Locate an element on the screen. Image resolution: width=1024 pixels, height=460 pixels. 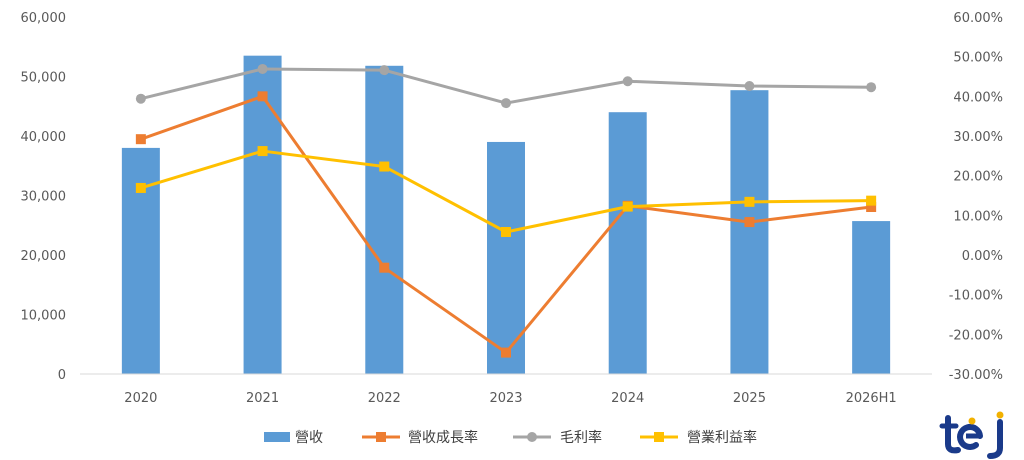
legend: 營收 營收成長率 毛利率 營業利益率 is located at coordinates (510, 437).